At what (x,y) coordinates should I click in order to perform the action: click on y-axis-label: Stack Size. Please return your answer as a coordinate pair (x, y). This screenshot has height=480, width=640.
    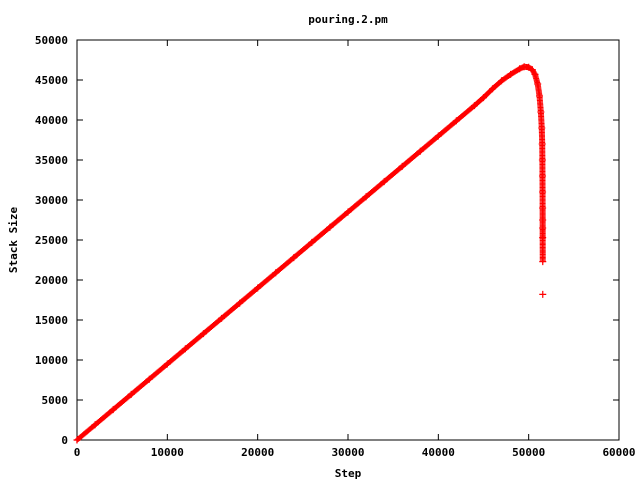
    Looking at the image, I should click on (13, 240).